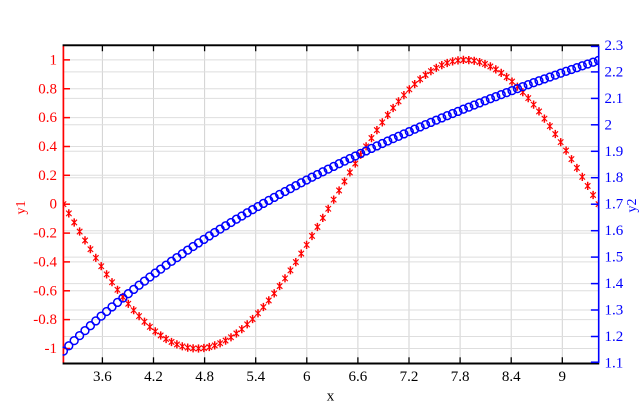 The height and width of the screenshot is (420, 640). Describe the element at coordinates (47, 118) in the screenshot. I see `svg-text: 0.6` at that location.